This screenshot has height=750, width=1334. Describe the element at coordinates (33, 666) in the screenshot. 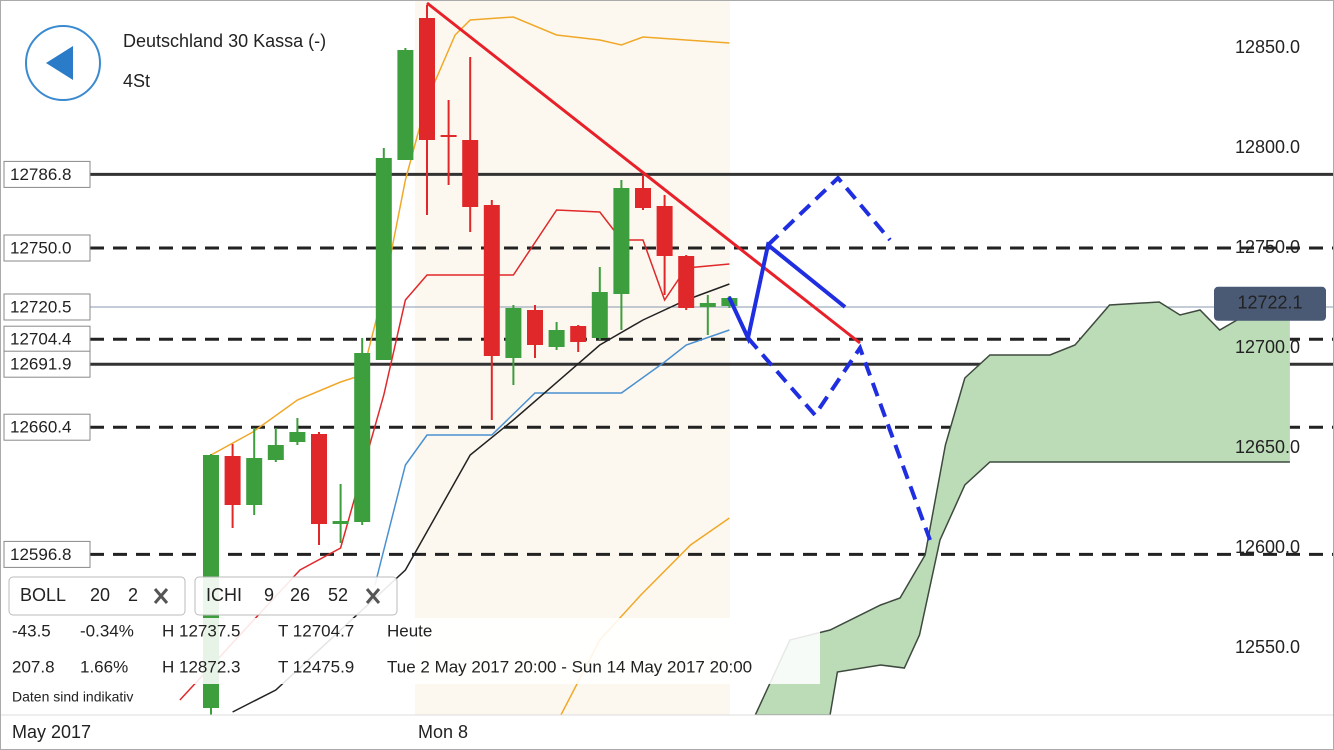

I see `change: 207.8` at that location.